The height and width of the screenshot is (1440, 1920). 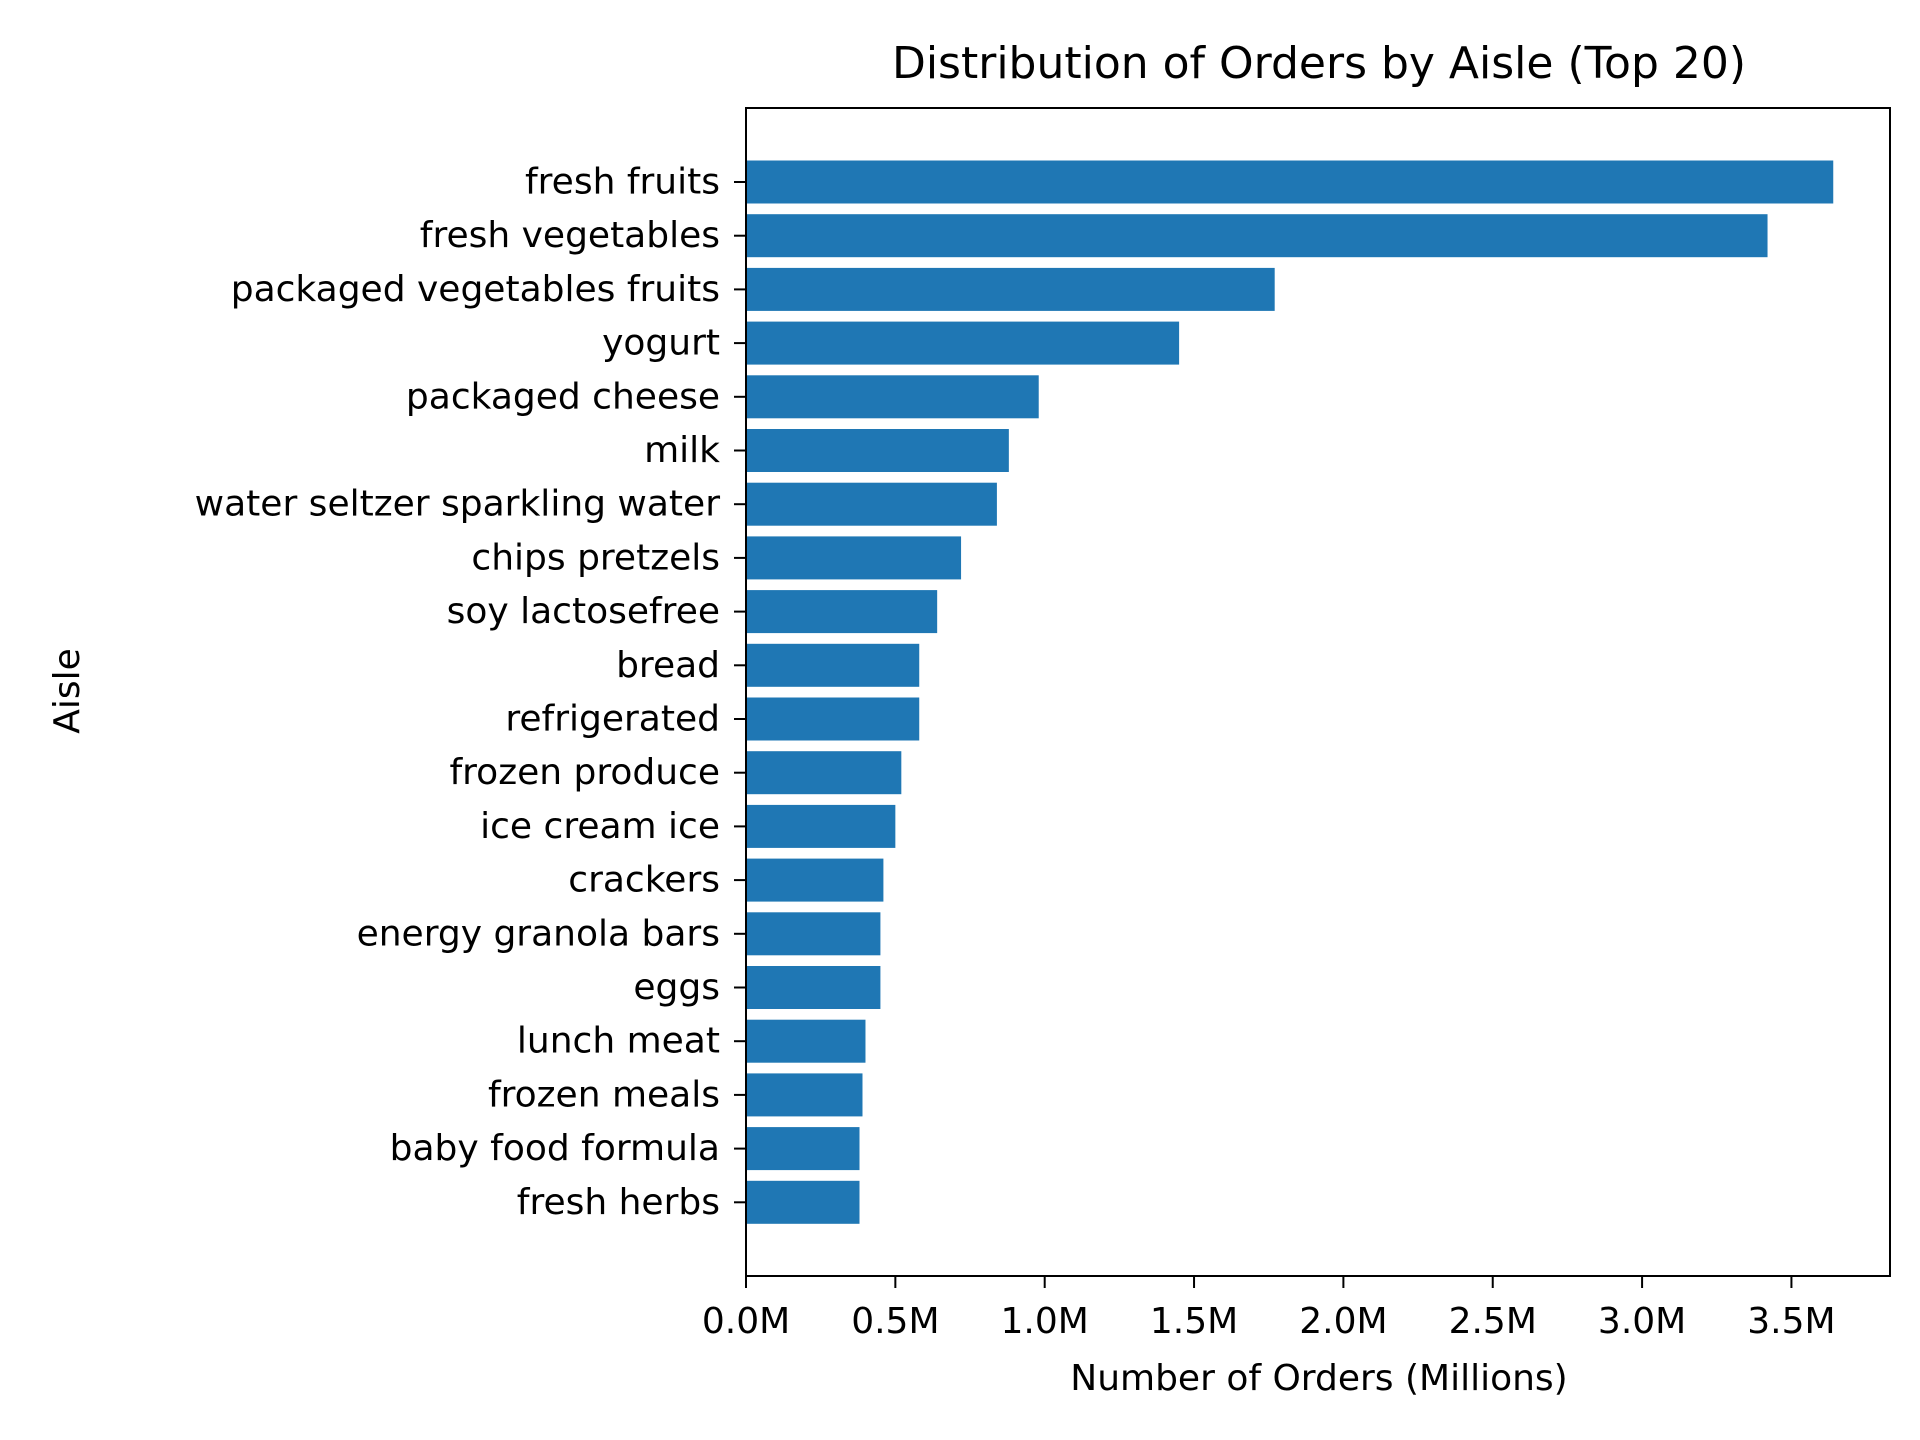 What do you see at coordinates (871, 504) in the screenshot?
I see `bar-water-seltzer-sparkling-water` at bounding box center [871, 504].